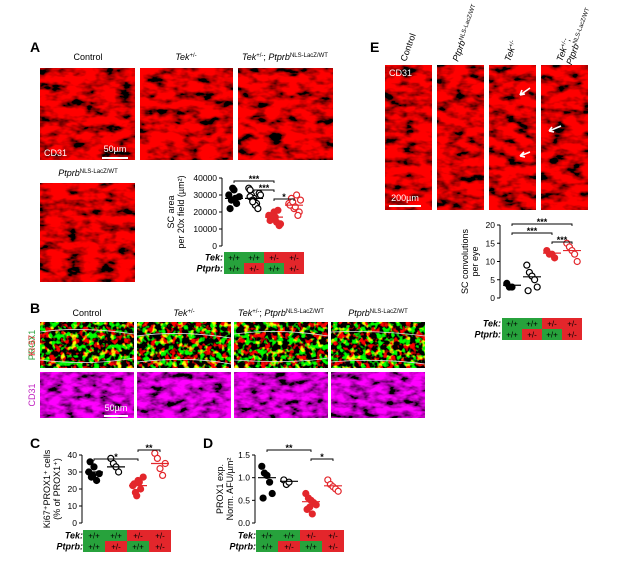 This screenshot has width=617, height=568. What do you see at coordinates (205, 178) in the screenshot?
I see `y-tick-label: 40000` at bounding box center [205, 178].